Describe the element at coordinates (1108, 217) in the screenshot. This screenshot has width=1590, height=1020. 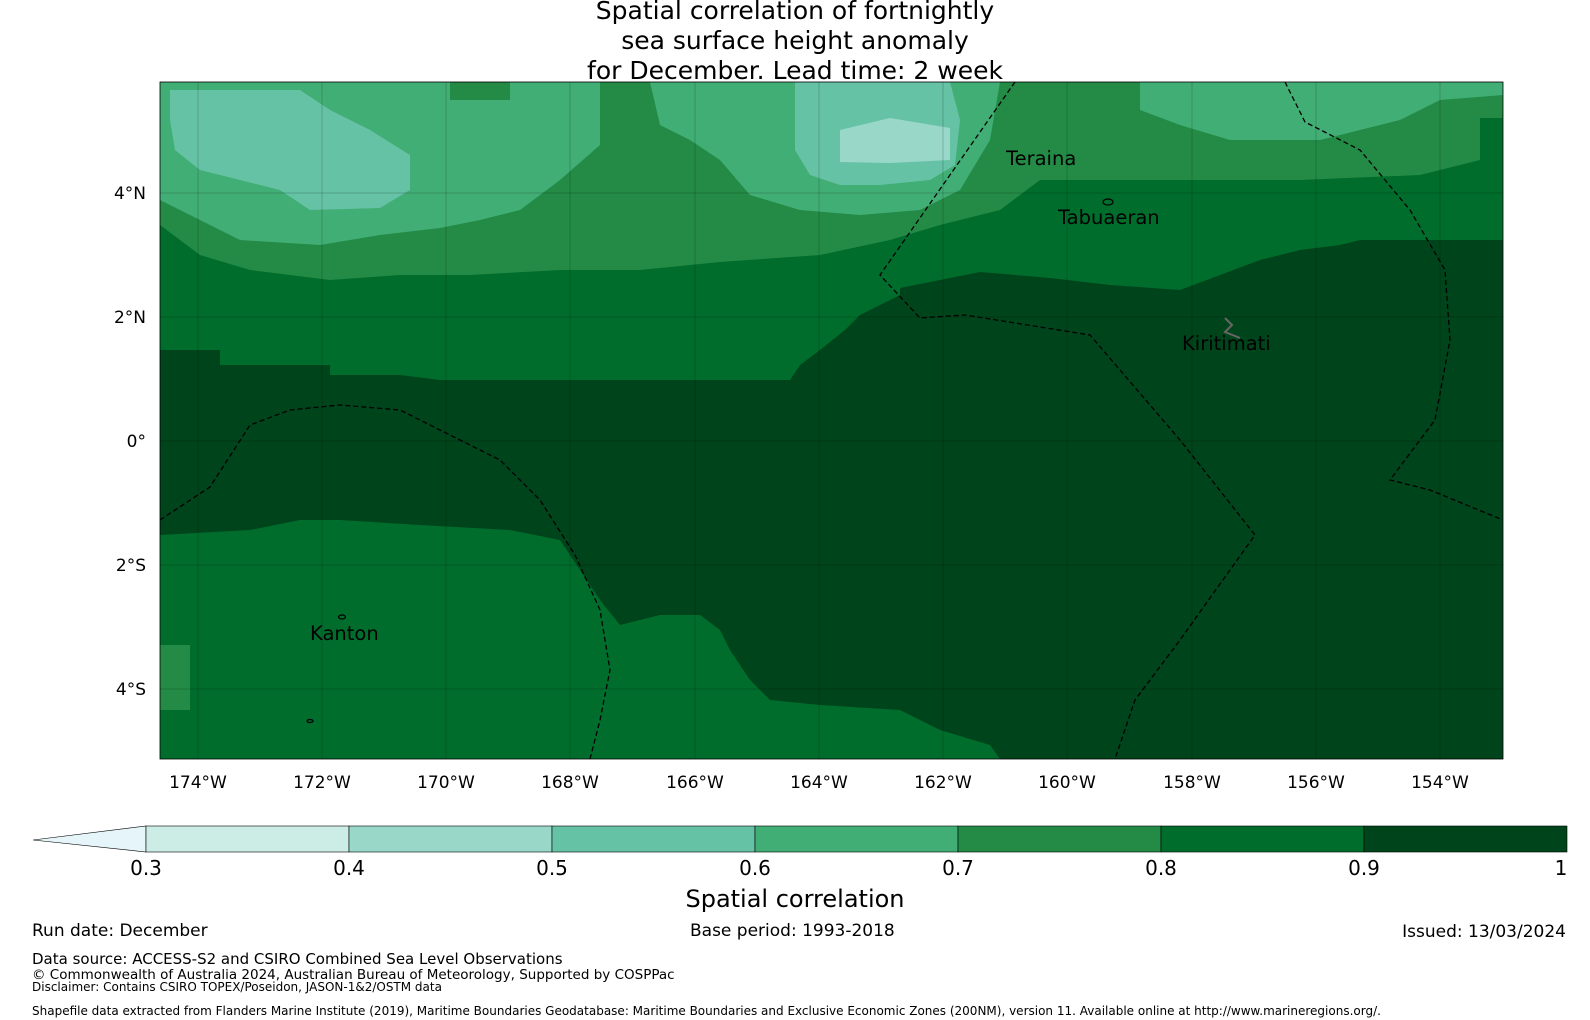
I see `place-label-tabuaeran: Tabuaeran` at that location.